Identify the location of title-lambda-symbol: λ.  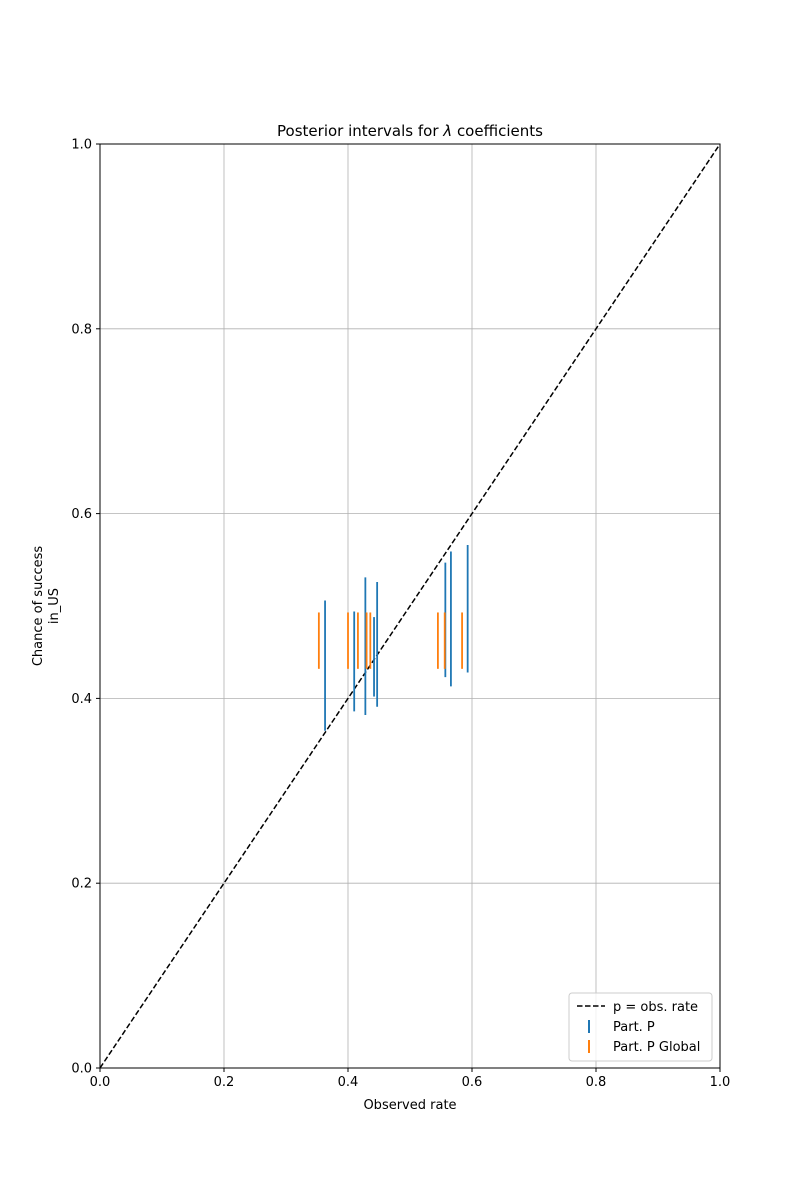
(447, 131).